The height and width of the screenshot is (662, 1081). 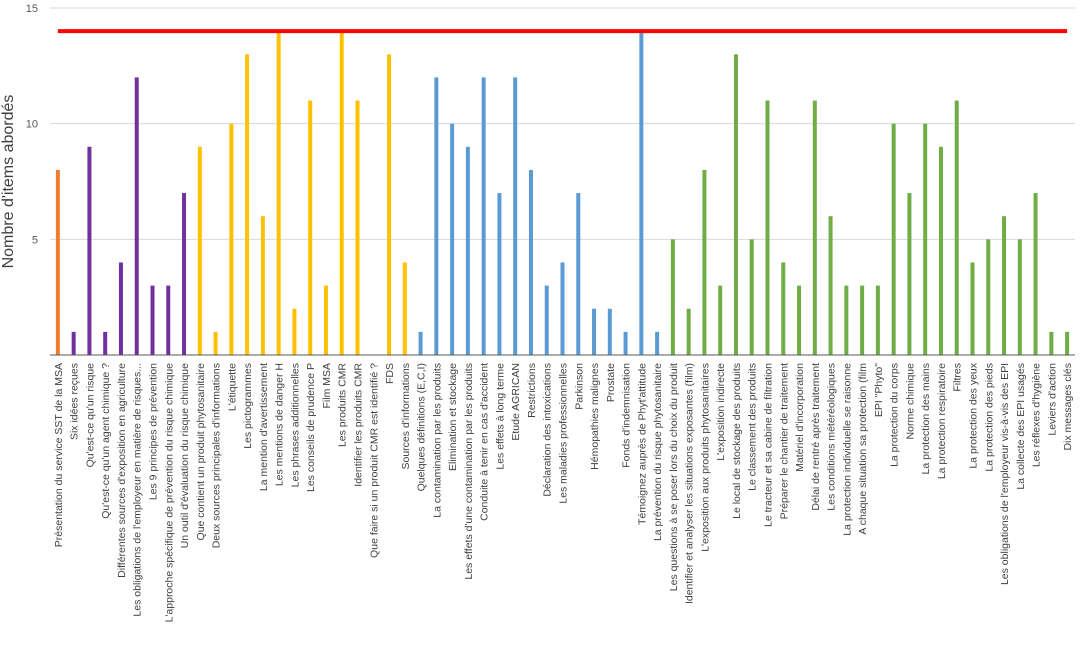 I want to click on x-tick-label: Le tracteur et sa cabine de filtration, so click(x=769, y=445).